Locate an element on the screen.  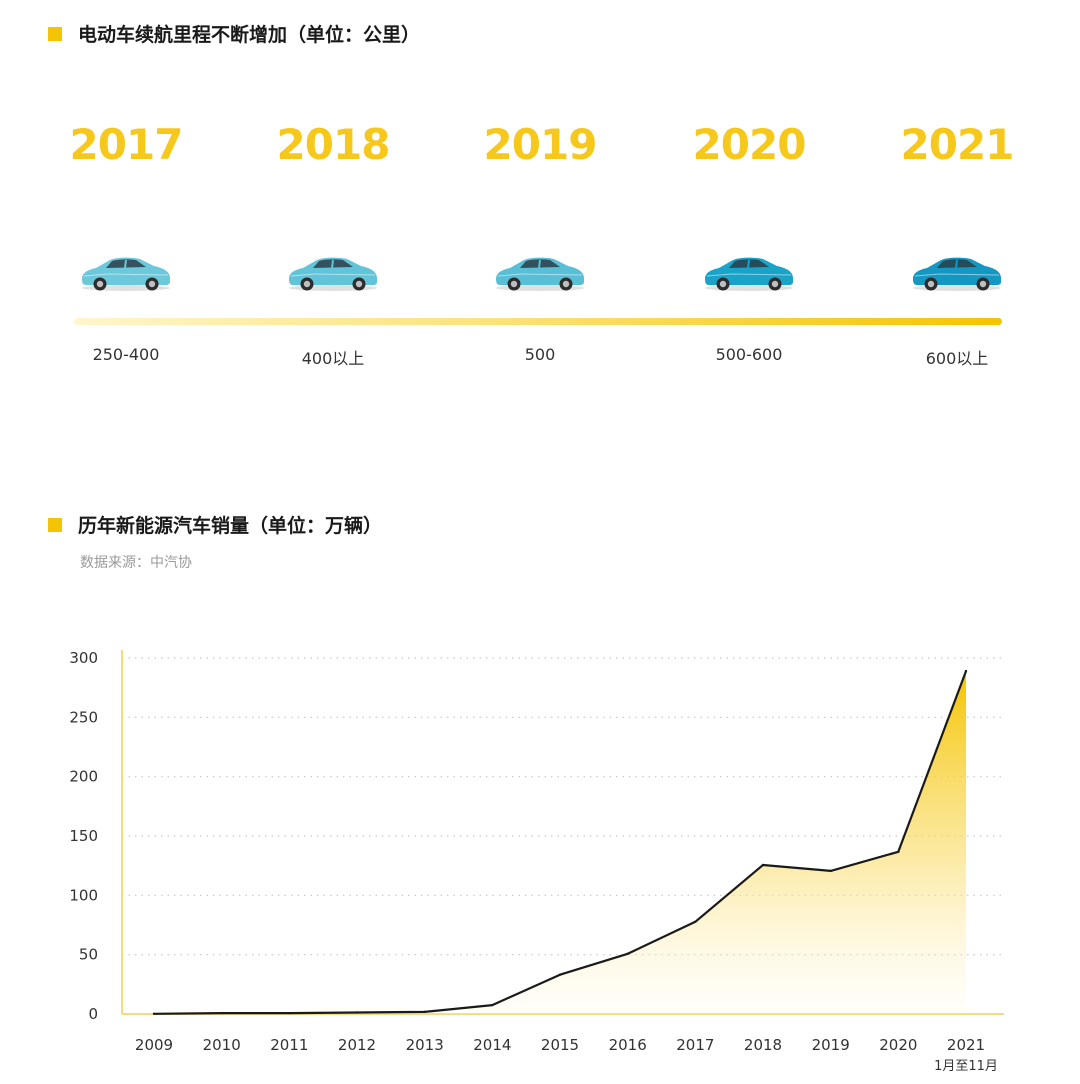
timeline-range-2021: 600以上 is located at coordinates (957, 358).